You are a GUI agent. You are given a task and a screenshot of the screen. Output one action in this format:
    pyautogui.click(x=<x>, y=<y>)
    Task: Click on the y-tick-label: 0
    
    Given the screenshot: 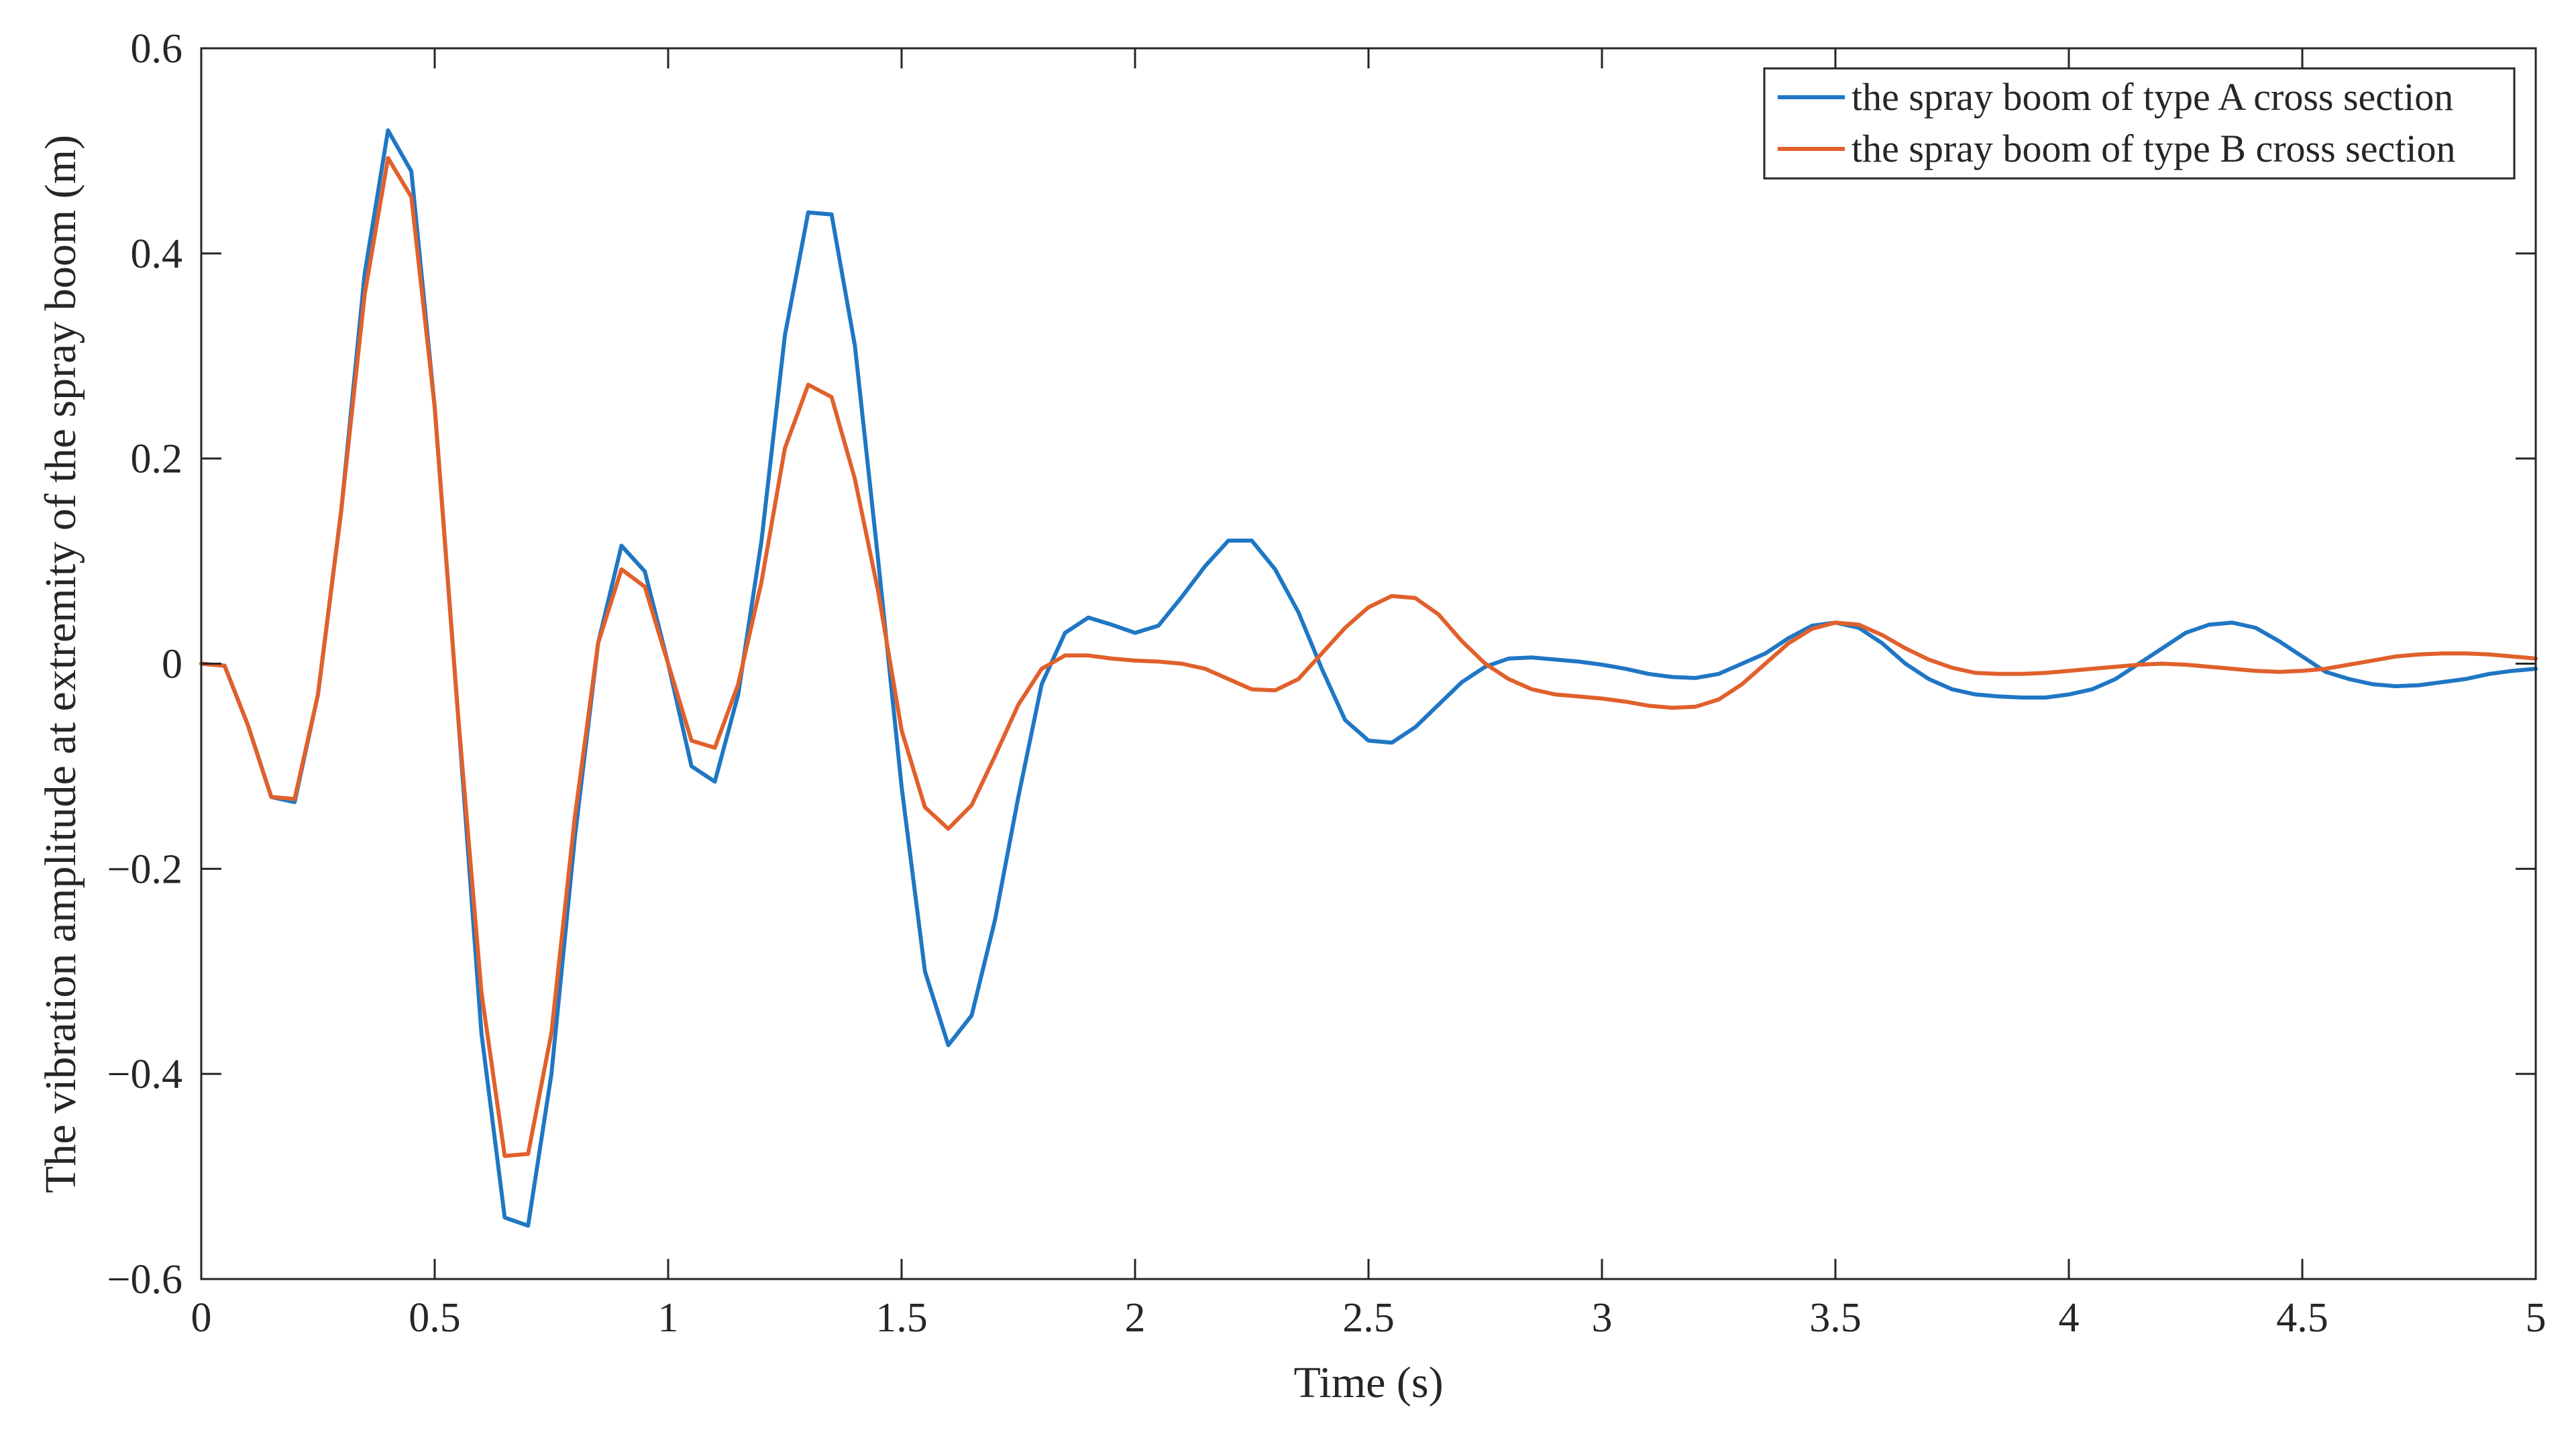 What is the action you would take?
    pyautogui.click(x=172, y=664)
    